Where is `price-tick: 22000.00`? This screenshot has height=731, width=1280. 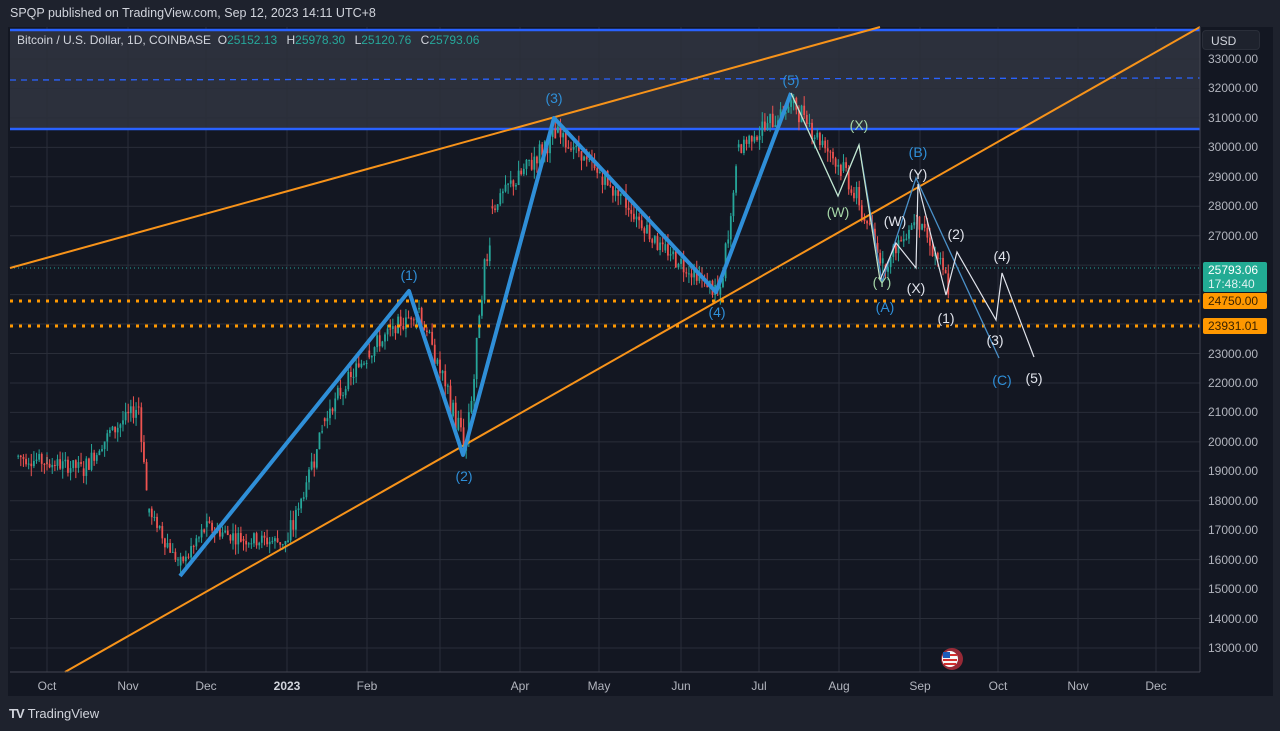
price-tick: 22000.00 is located at coordinates (1233, 382).